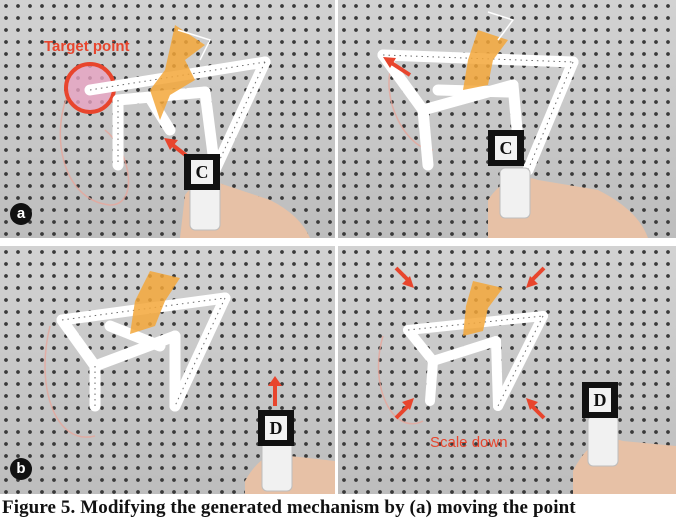 The height and width of the screenshot is (526, 676). I want to click on annotation-scale-down: Scale down, so click(469, 442).